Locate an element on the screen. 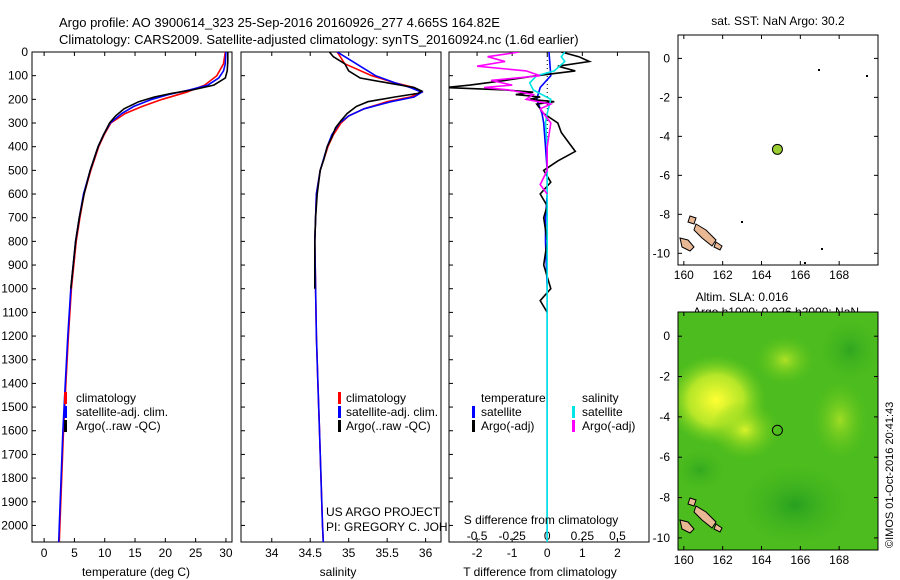  y-tick-label: 200 is located at coordinates (18, 99).